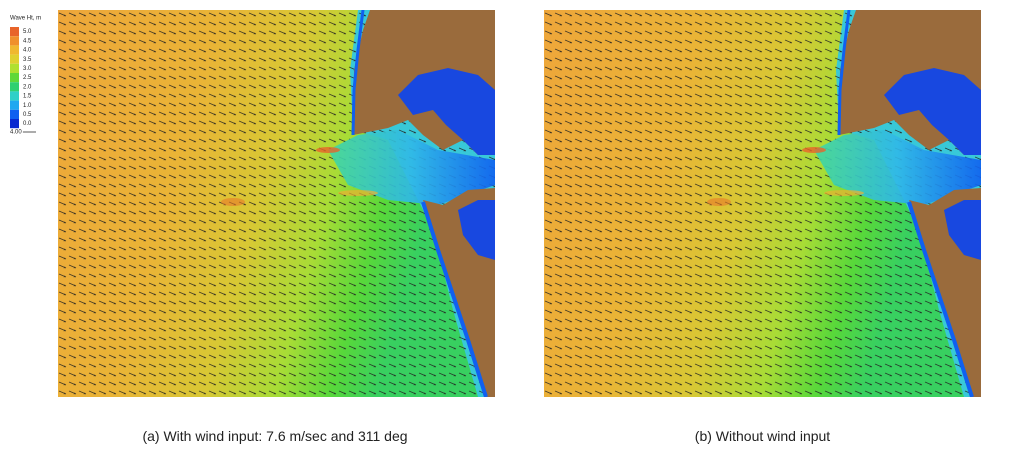  Describe the element at coordinates (27, 106) in the screenshot. I see `legend-label: 1.0` at that location.